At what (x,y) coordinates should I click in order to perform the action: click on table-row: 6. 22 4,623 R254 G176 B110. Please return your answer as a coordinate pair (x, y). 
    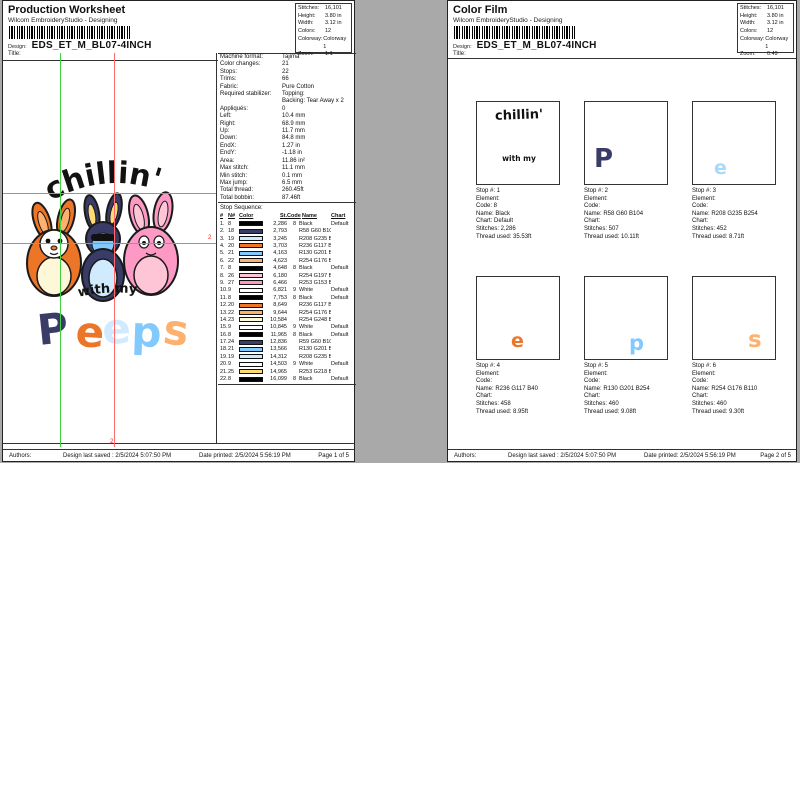
    Looking at the image, I should click on (275, 260).